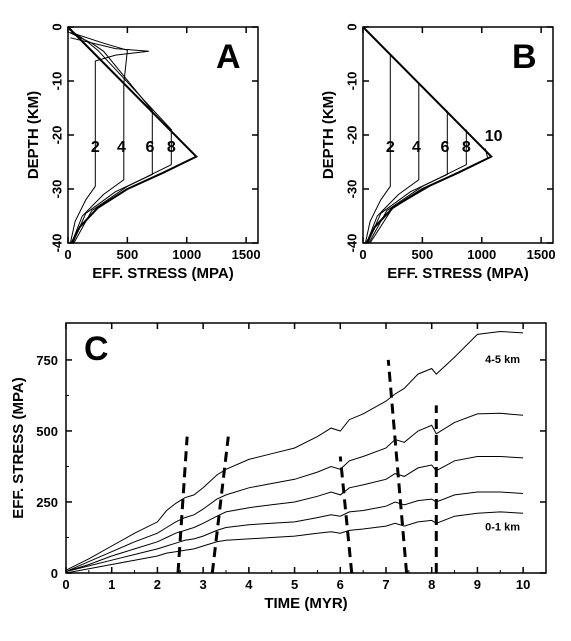 The height and width of the screenshot is (641, 571). What do you see at coordinates (502, 360) in the screenshot?
I see `panel-c-annotation: 4-5 km` at bounding box center [502, 360].